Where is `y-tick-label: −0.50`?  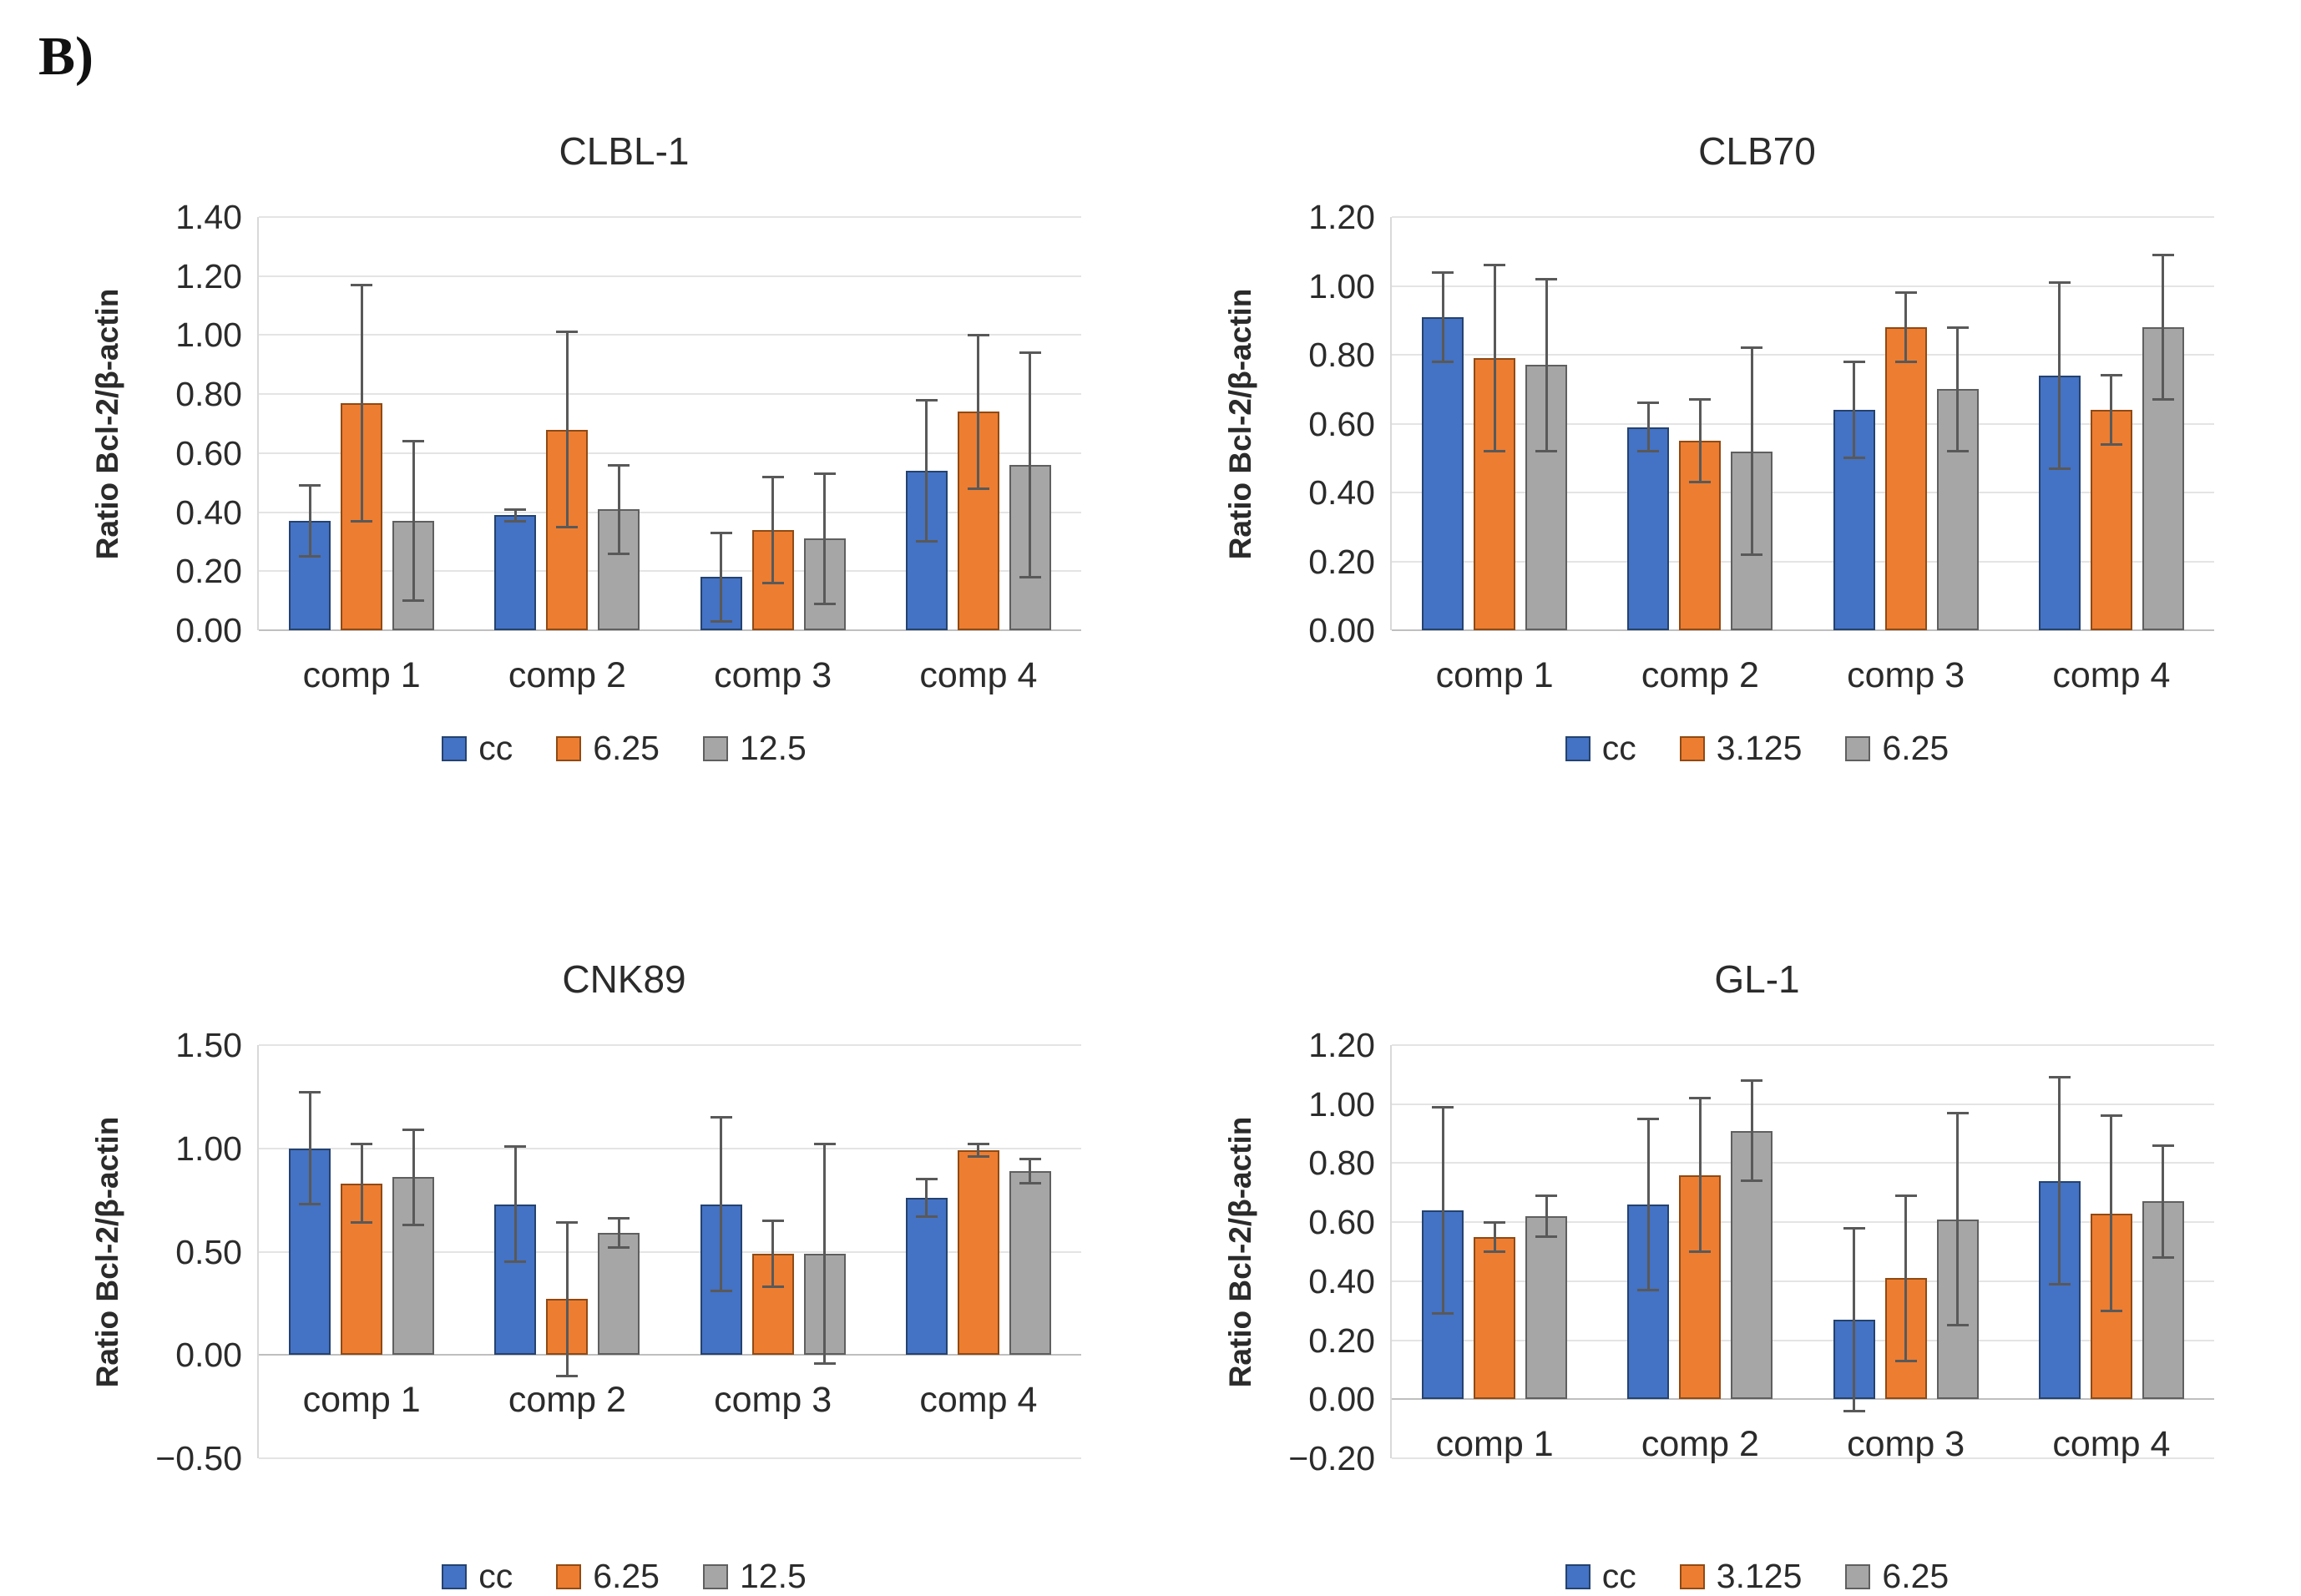
y-tick-label: −0.50 is located at coordinates (198, 1458).